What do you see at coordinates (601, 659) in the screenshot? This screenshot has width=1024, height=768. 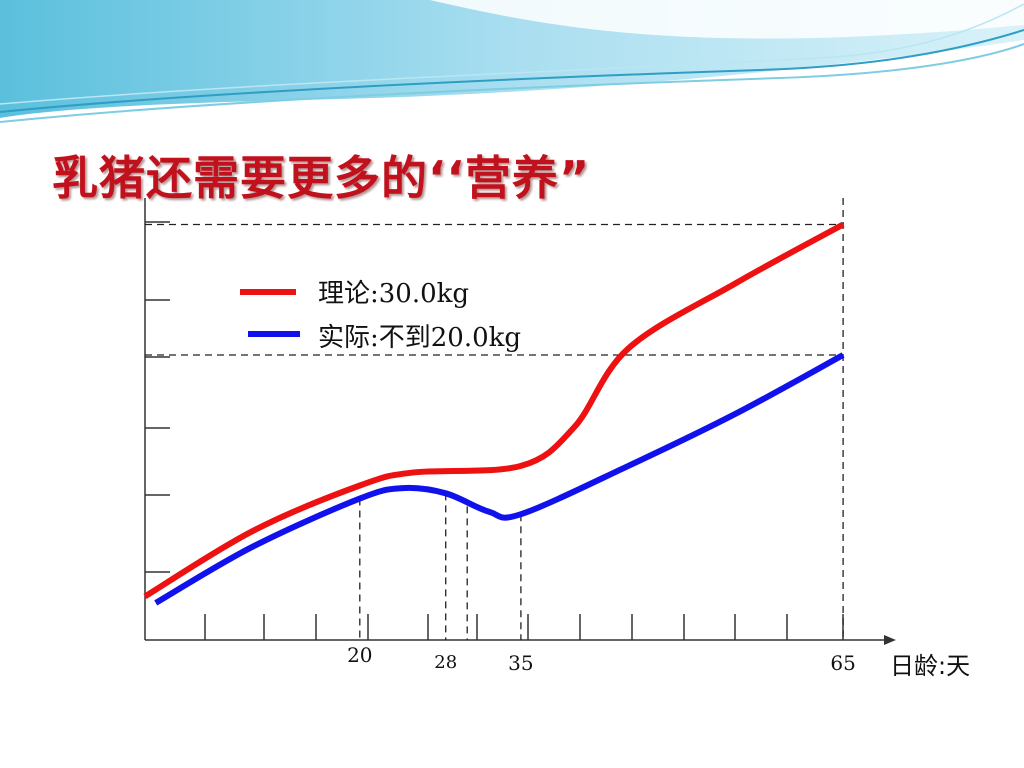 I see `x-tick-labels: 20 28 35 65` at bounding box center [601, 659].